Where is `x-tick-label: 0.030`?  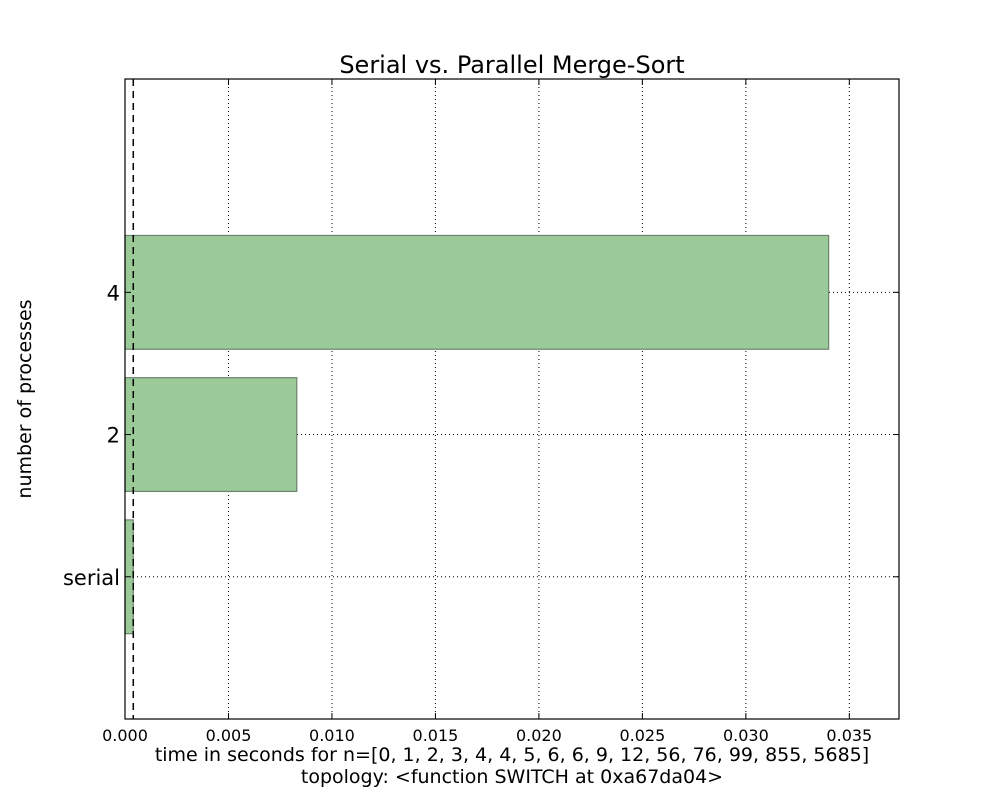
x-tick-label: 0.030 is located at coordinates (746, 735).